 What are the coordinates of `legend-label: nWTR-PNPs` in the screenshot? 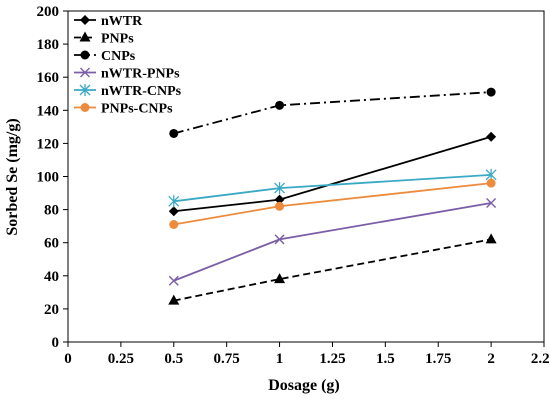 It's located at (140, 74).